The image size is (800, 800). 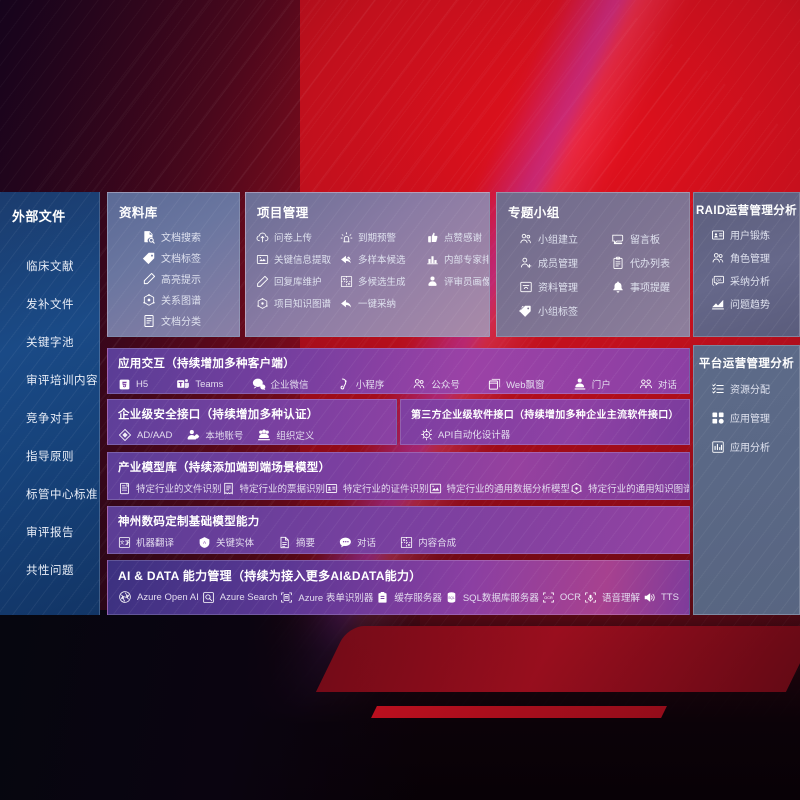 I want to click on invoice-recognize-icon, so click(x=228, y=488).